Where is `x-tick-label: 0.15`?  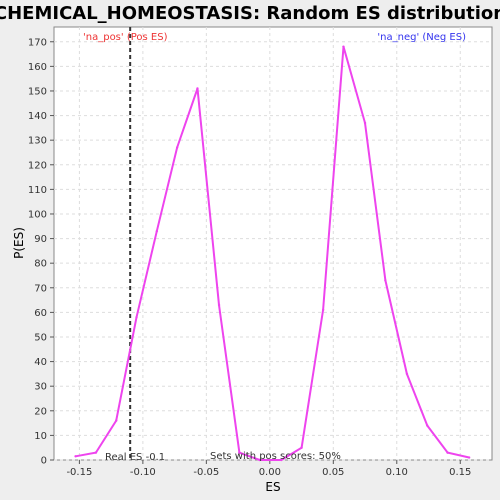
x-tick-label: 0.15 is located at coordinates (460, 472).